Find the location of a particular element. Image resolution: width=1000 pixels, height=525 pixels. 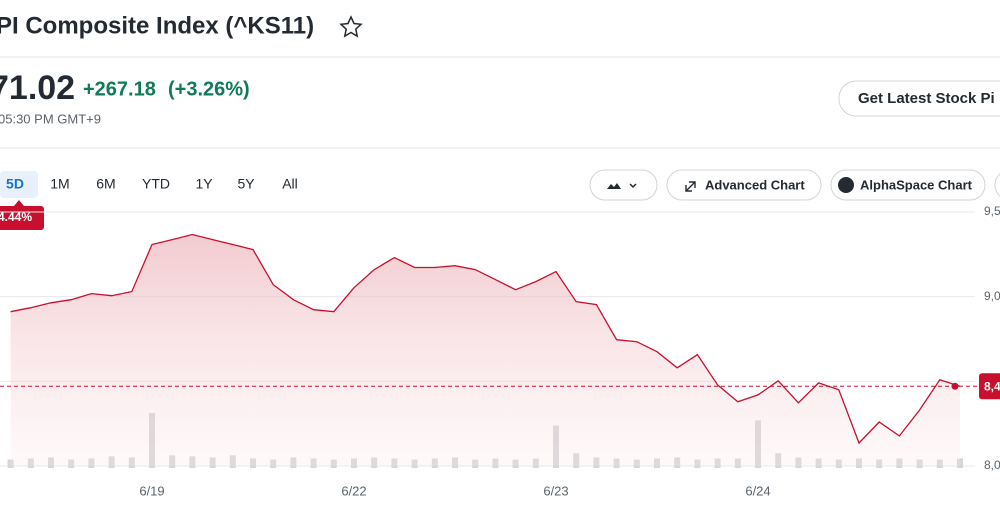

x-tick-label: 6/19 is located at coordinates (151, 490).